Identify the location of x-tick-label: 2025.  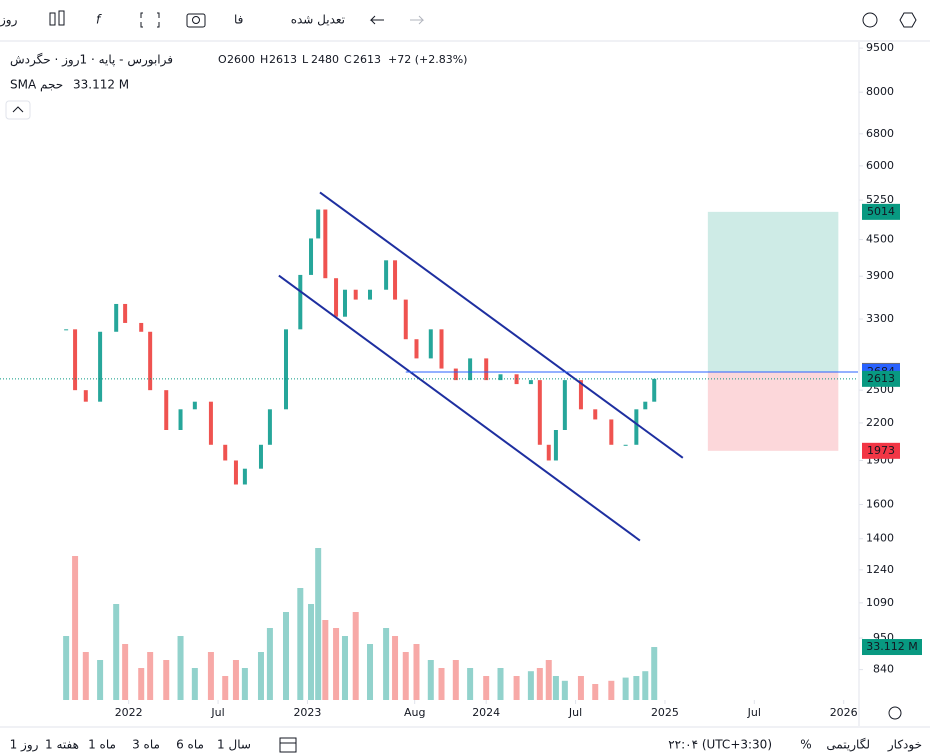
(665, 712).